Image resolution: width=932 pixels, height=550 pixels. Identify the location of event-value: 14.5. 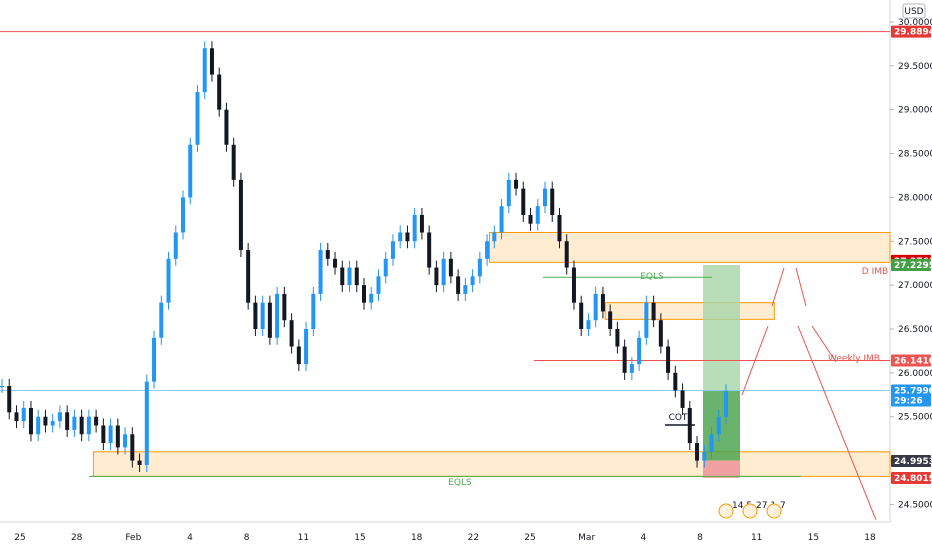
(742, 506).